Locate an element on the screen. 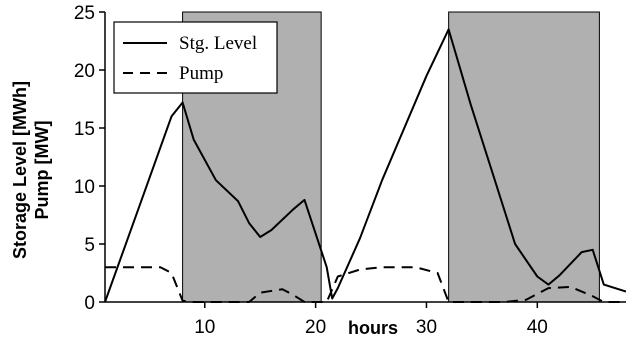  legend: Stg. Level Pump is located at coordinates (195, 57).